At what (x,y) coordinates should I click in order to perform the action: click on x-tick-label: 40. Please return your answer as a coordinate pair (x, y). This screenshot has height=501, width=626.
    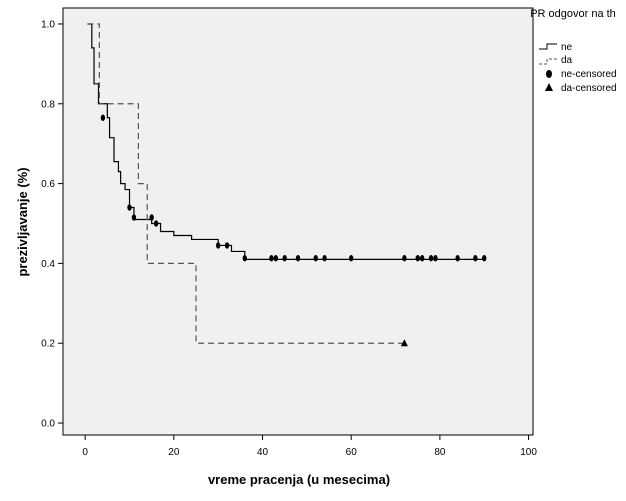
    Looking at the image, I should click on (263, 452).